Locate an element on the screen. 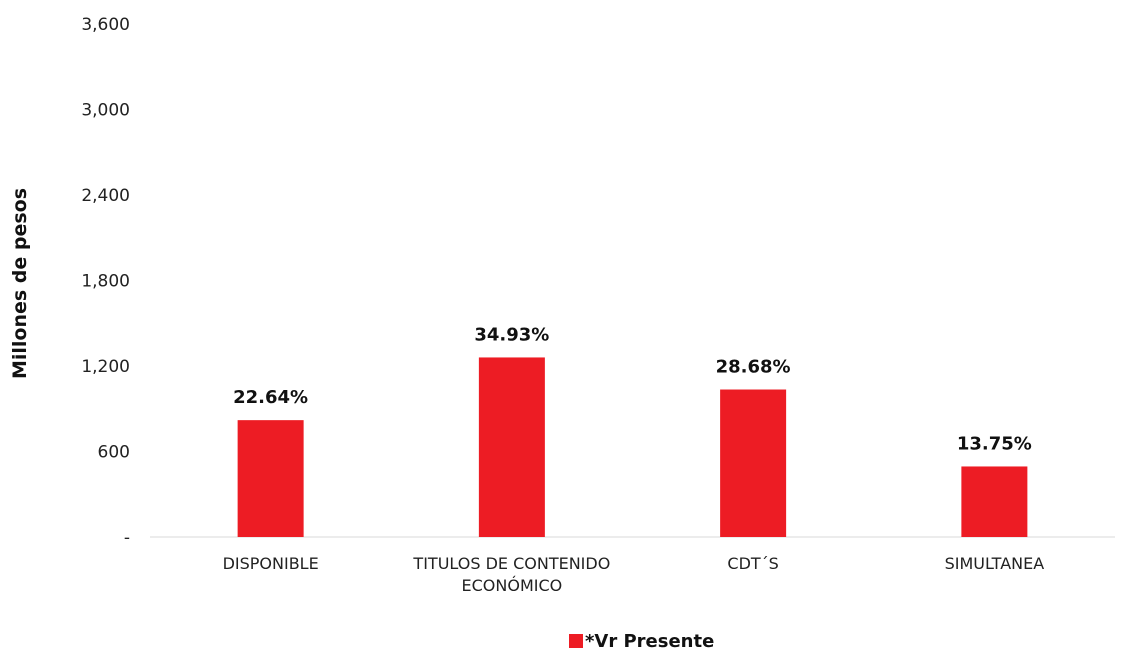 This screenshot has width=1133, height=656. y-tick-label: 3,000 is located at coordinates (105, 111).